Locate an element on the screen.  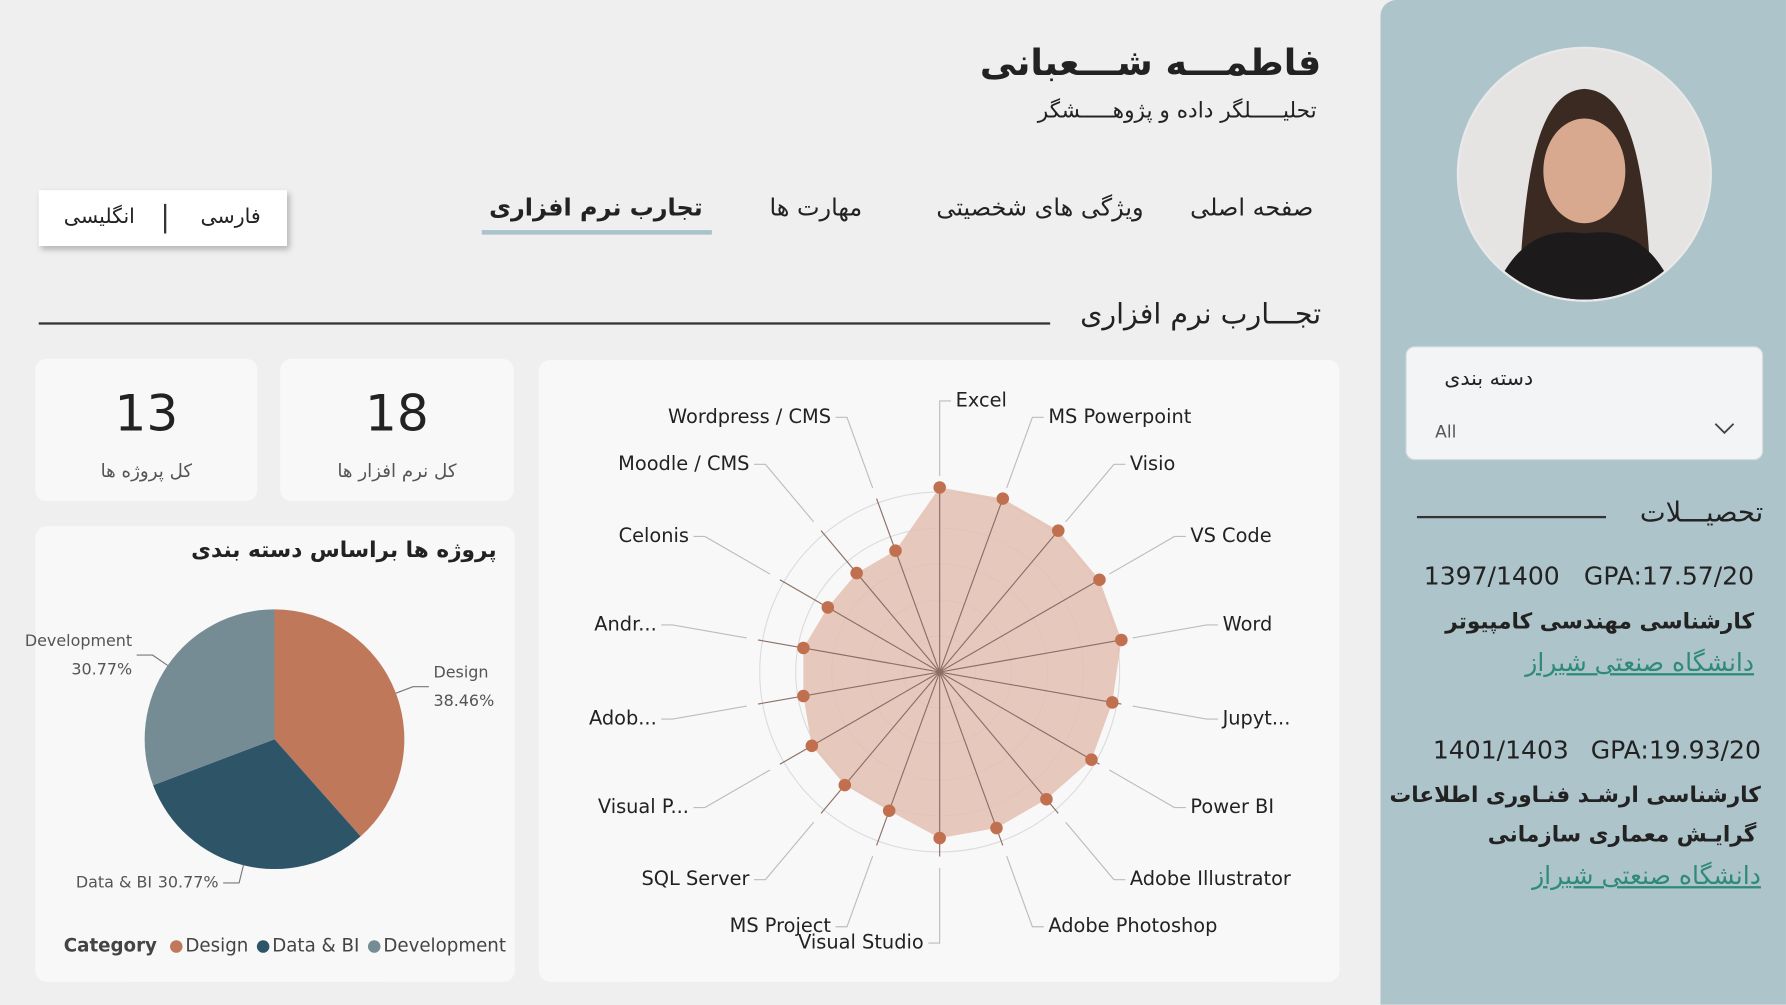
section-title: تجـــارب نرم افزاری is located at coordinates (1201, 314).